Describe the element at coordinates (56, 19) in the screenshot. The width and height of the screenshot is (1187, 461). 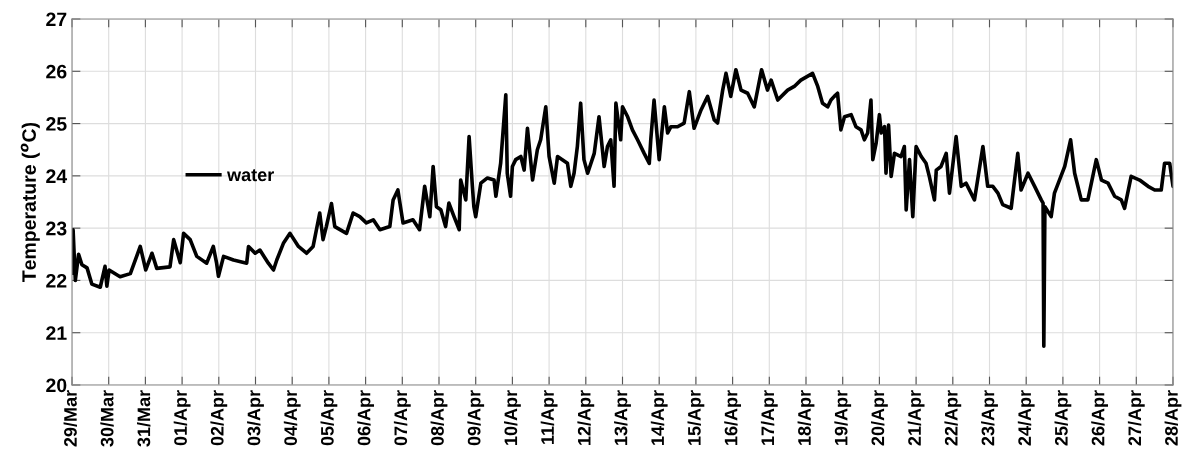
I see `y-tick-label: 27` at that location.